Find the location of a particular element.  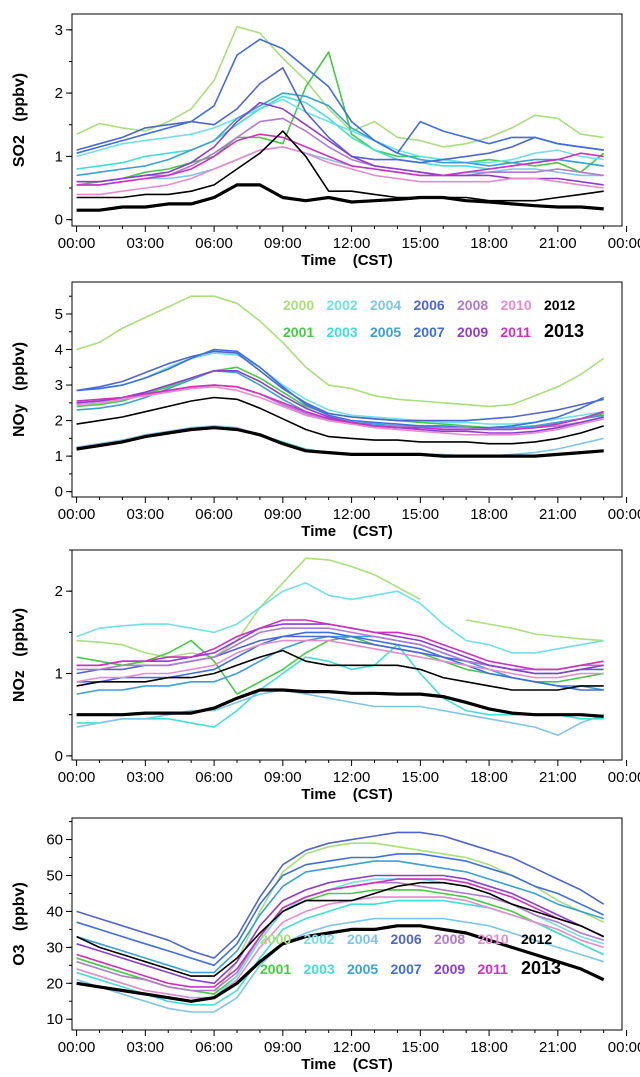

series-line-2001 is located at coordinates (340, 118).